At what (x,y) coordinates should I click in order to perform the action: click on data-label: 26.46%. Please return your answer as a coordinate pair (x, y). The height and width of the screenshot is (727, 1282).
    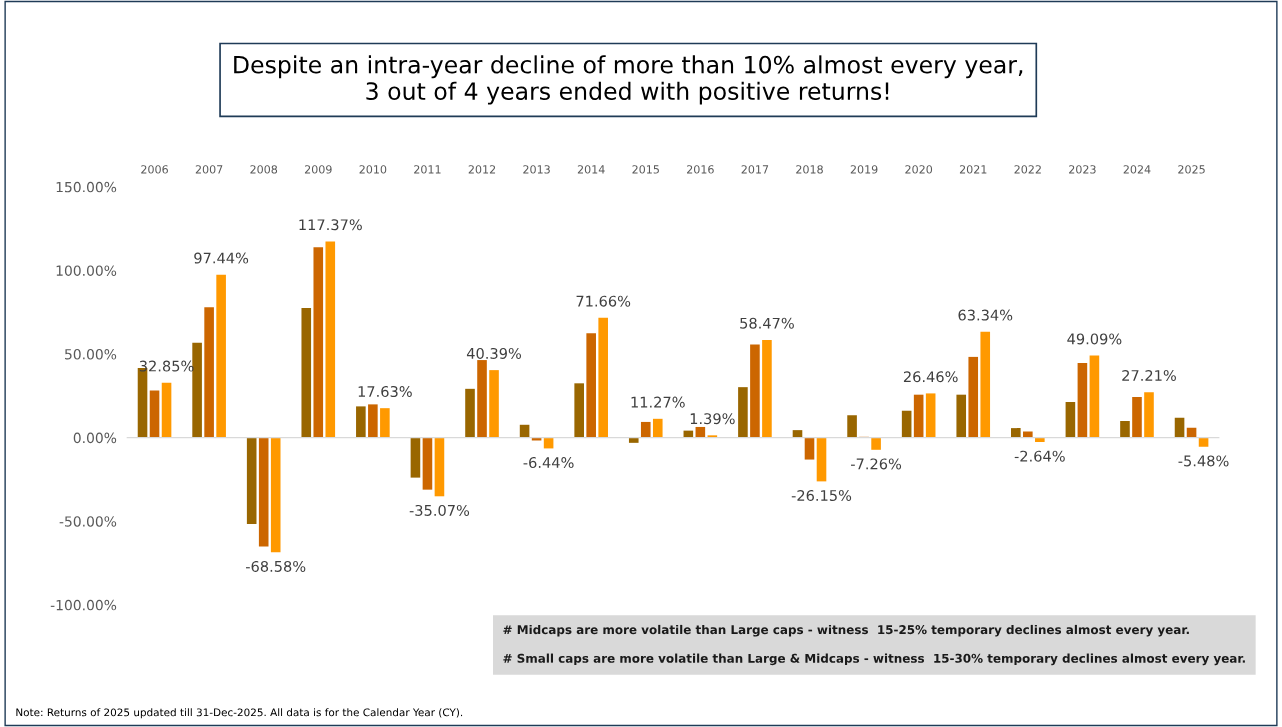
    Looking at the image, I should click on (930, 377).